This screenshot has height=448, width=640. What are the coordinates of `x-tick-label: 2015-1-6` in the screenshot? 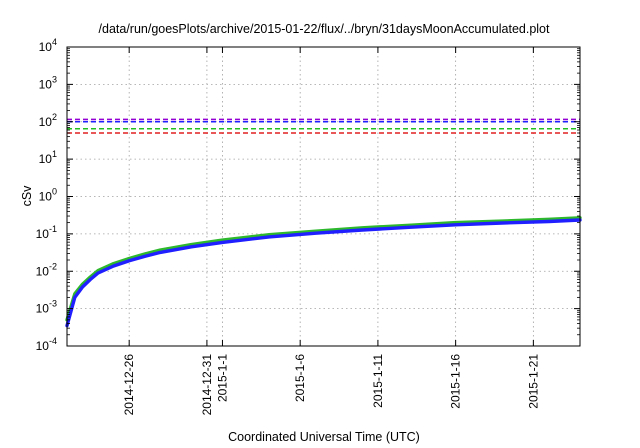 It's located at (300, 378).